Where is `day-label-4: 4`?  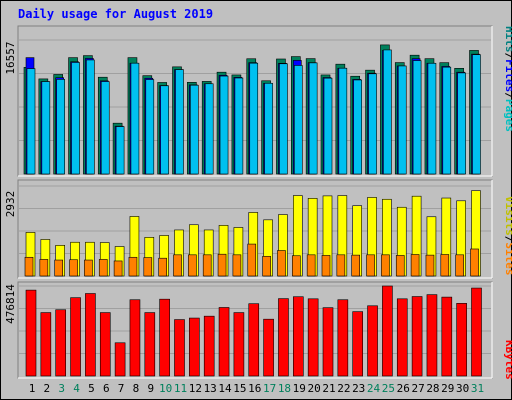
day-label-4: 4 is located at coordinates (76, 388).